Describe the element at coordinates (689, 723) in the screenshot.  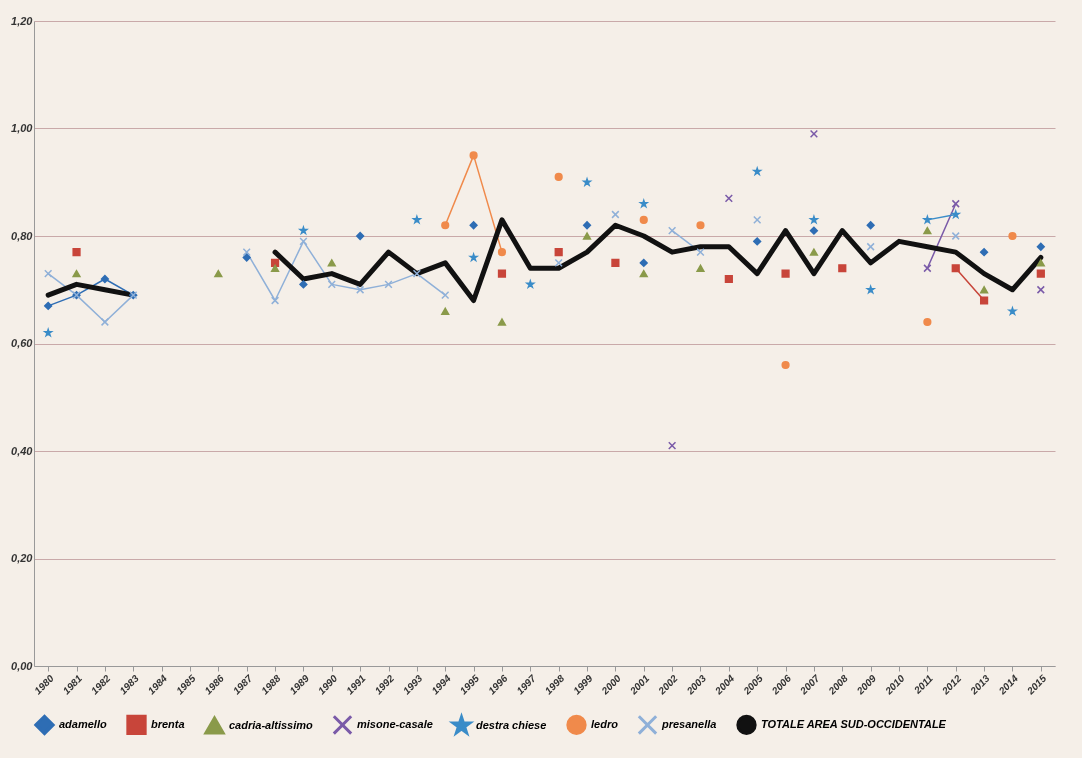
I see `legend-label: presanella` at that location.